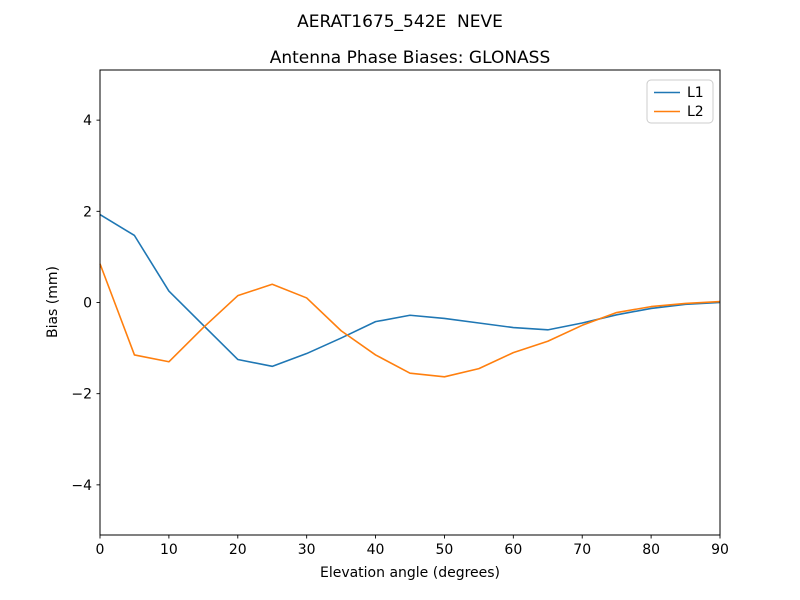  What do you see at coordinates (81, 486) in the screenshot?
I see `y-tick-label: −4` at bounding box center [81, 486].